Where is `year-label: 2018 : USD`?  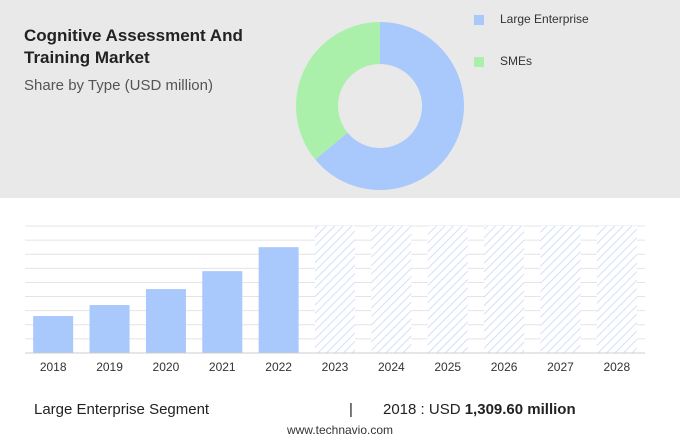
year-label: 2018 : USD is located at coordinates (422, 409).